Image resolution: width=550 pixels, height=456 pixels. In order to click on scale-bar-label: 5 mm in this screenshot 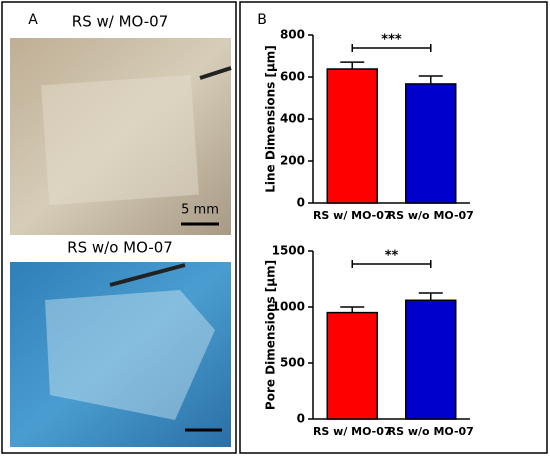, I will do `click(200, 210)`.